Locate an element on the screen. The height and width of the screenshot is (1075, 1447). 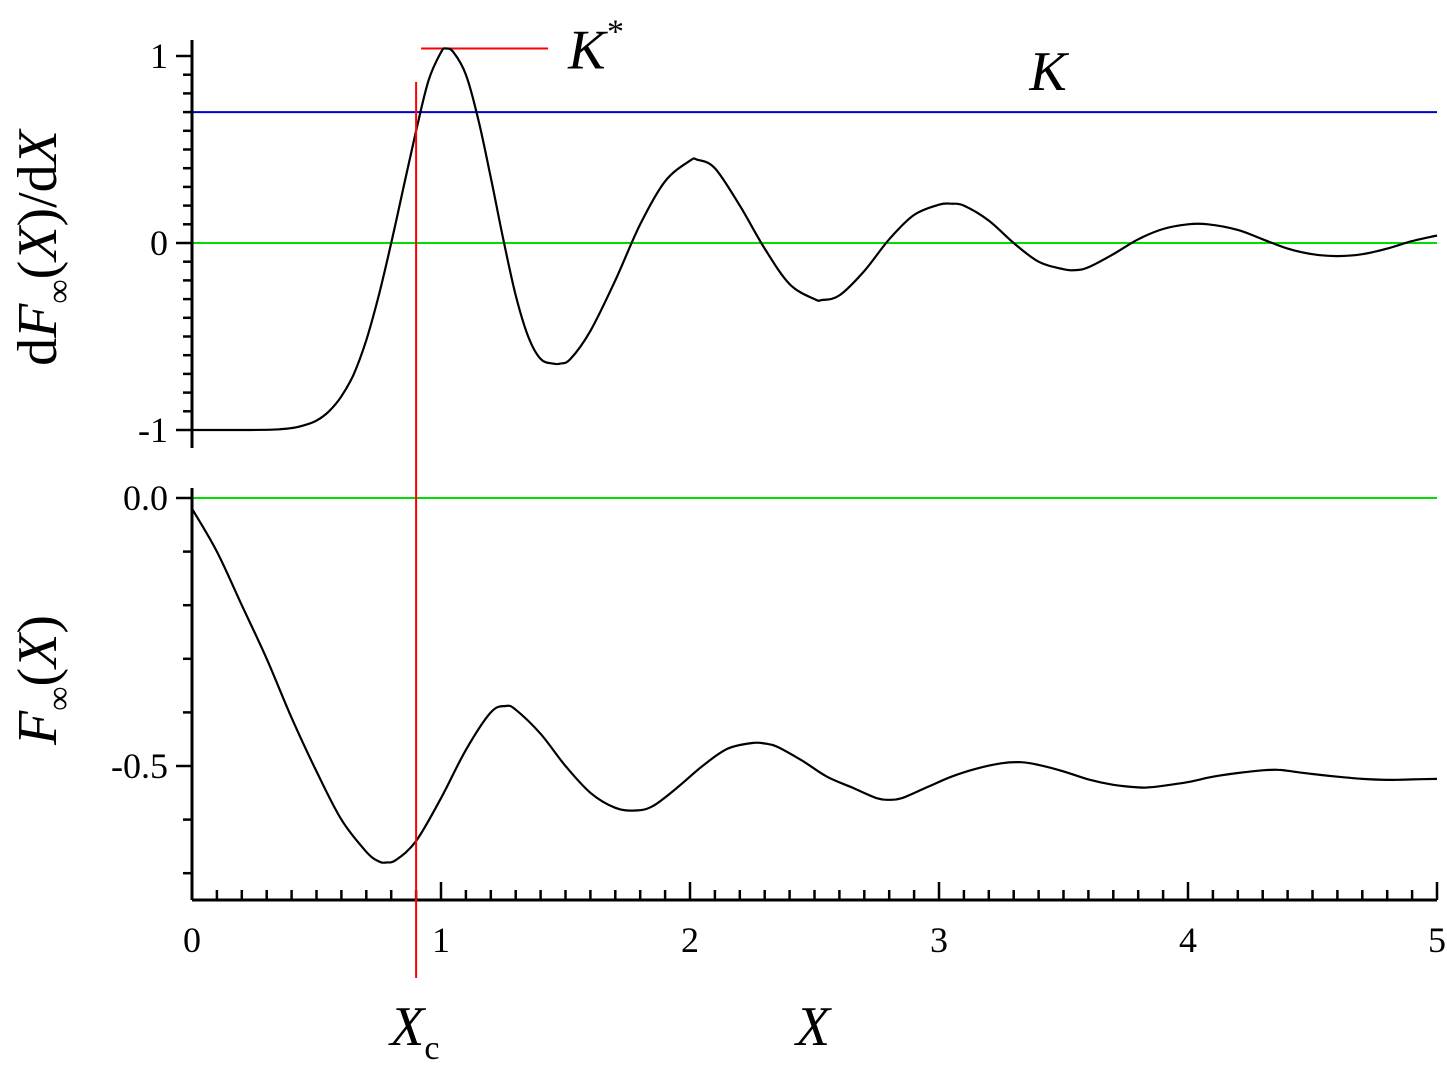
label-k-star-sup: * is located at coordinates (613, 32).